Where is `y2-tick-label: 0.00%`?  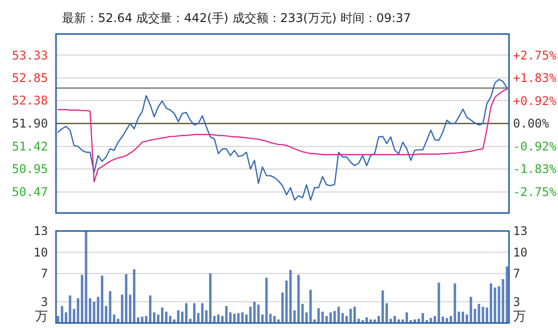
y2-tick-label: 0.00% is located at coordinates (531, 123).